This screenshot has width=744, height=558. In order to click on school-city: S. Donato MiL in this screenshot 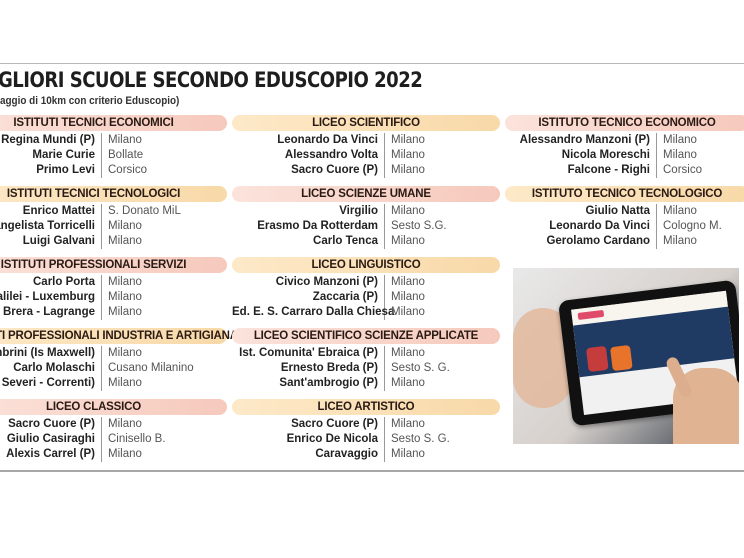, I will do `click(144, 211)`.